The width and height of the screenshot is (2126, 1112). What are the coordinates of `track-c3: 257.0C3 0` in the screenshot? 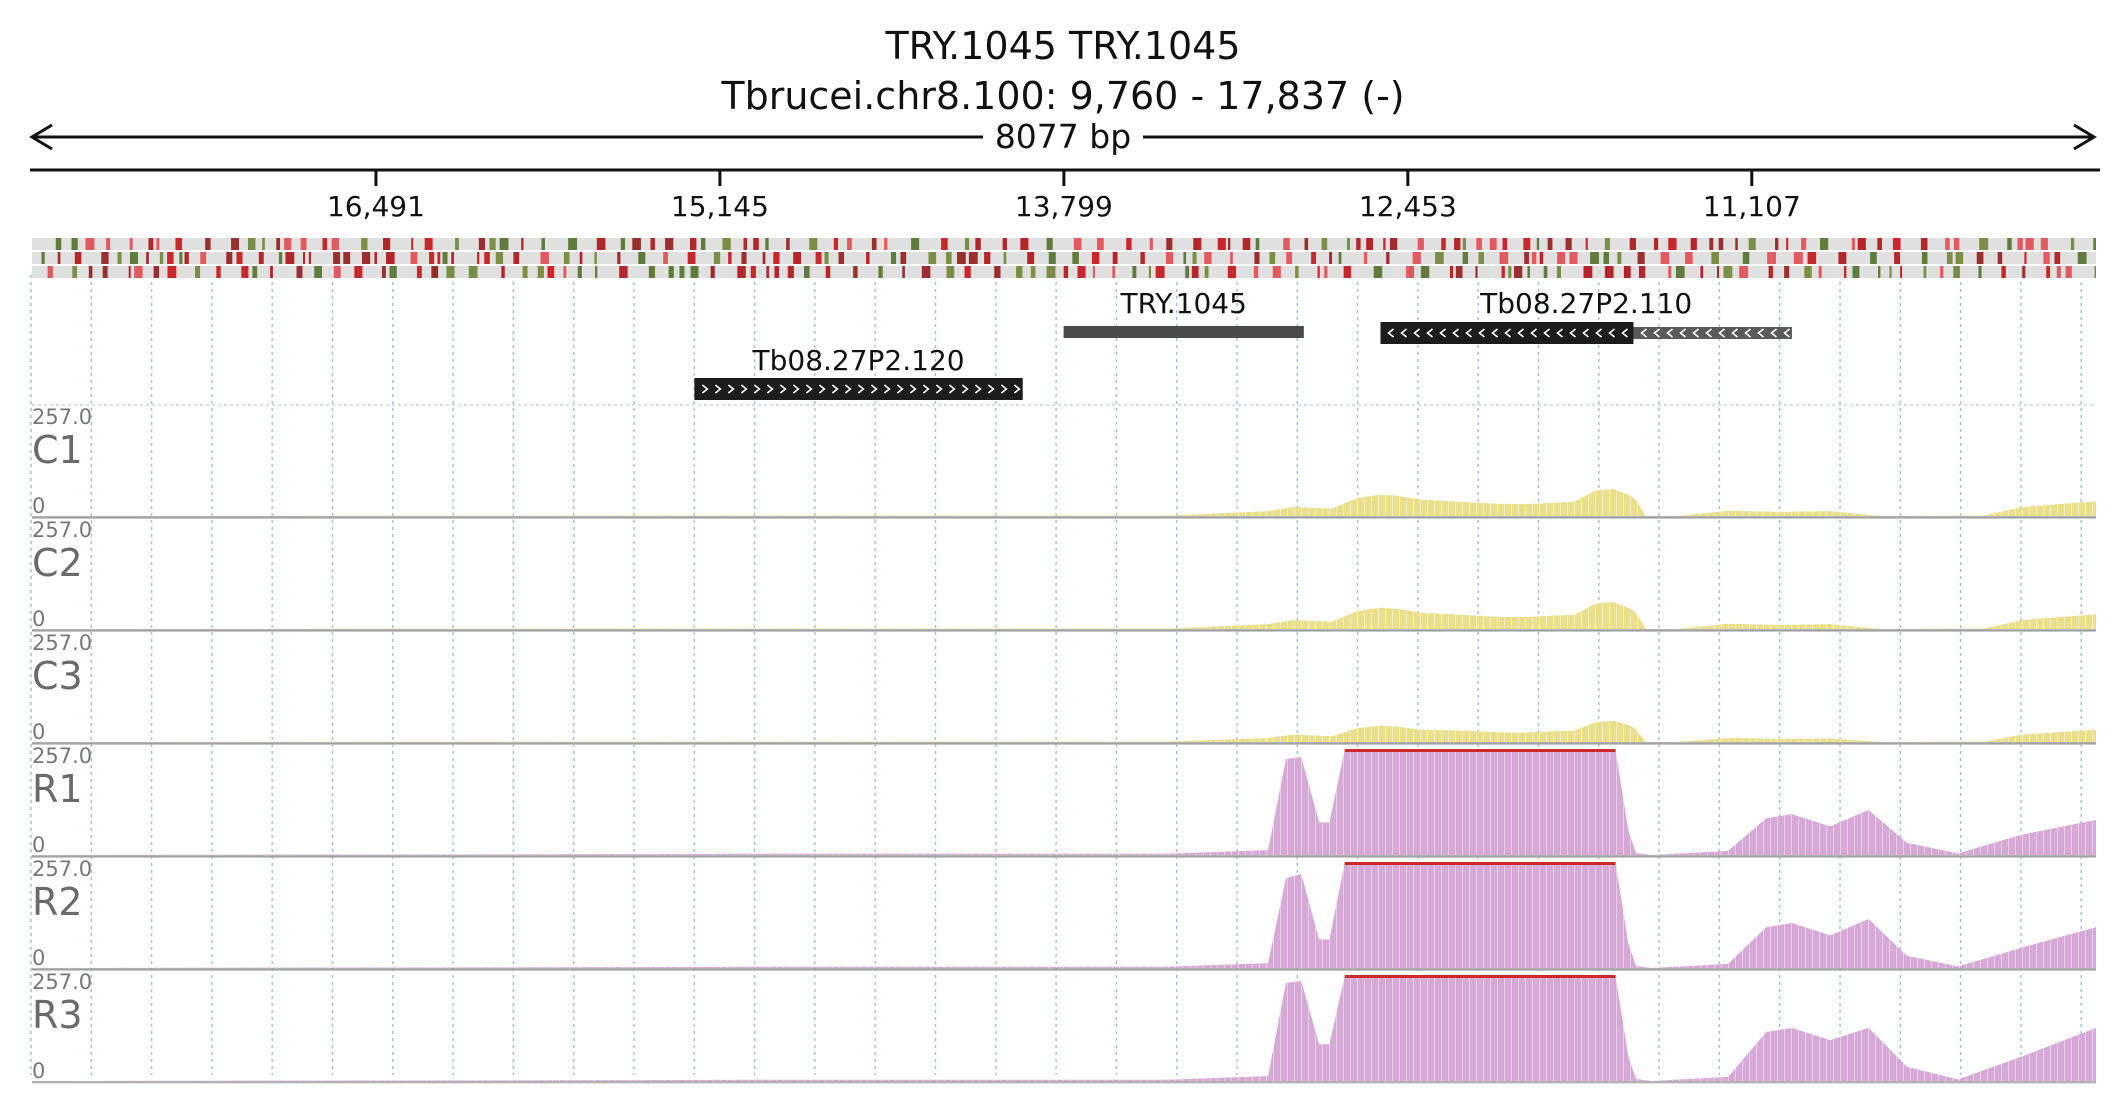 It's located at (1064, 687).